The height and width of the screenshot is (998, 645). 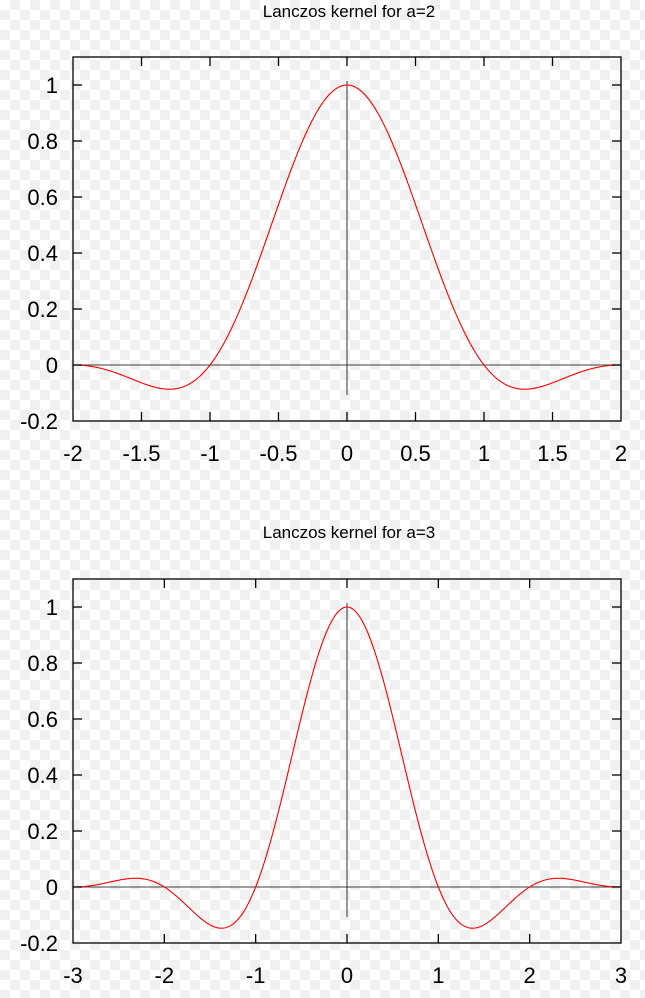 What do you see at coordinates (552, 453) in the screenshot?
I see `x-tick-label: 1.5` at bounding box center [552, 453].